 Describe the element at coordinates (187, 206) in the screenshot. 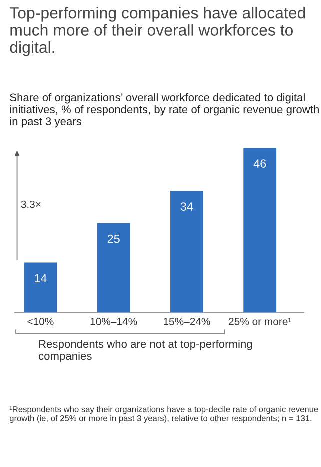

I see `data-label: 34` at that location.